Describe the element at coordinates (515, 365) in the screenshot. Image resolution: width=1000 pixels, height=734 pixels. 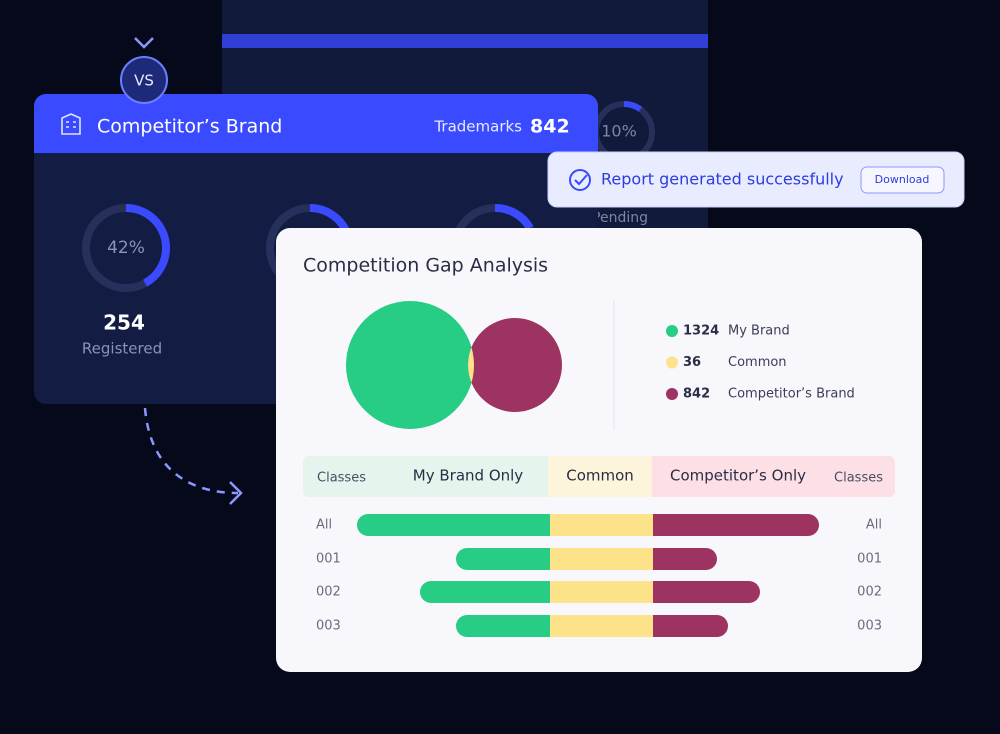
I see `venn-competitor` at that location.